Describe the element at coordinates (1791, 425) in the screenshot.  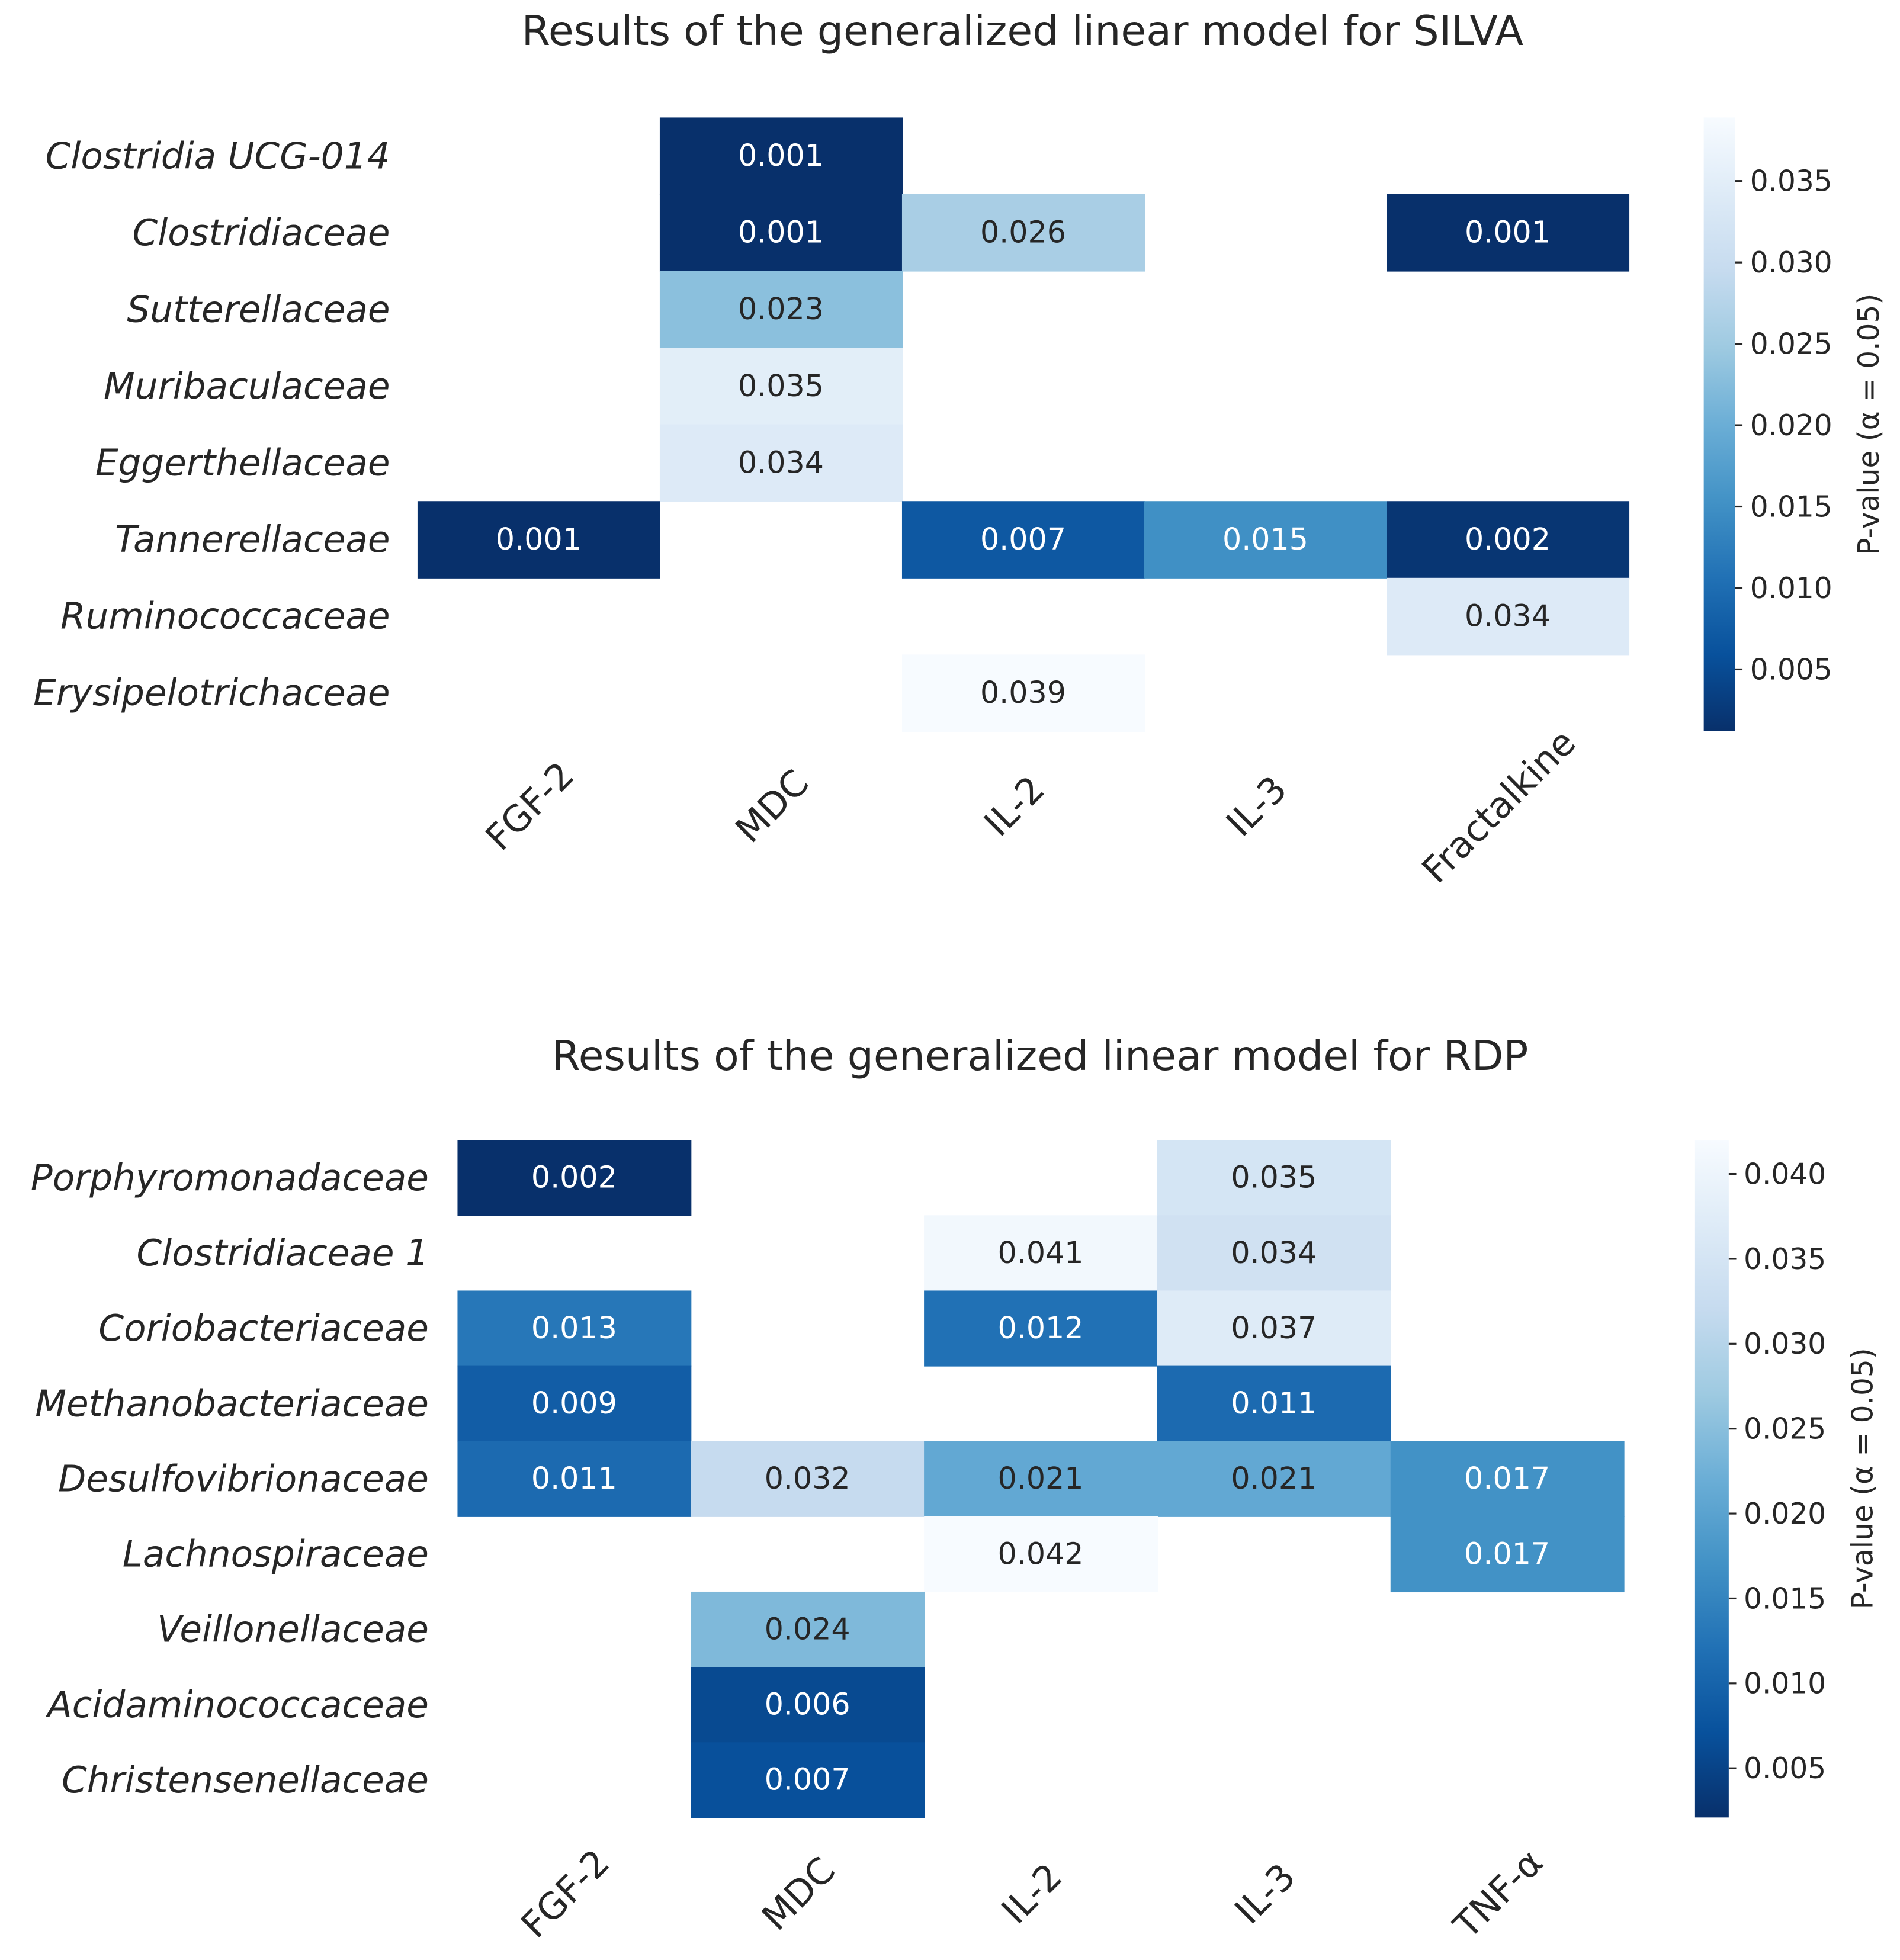
I see `colorbar-tick-label: 0.020` at that location.